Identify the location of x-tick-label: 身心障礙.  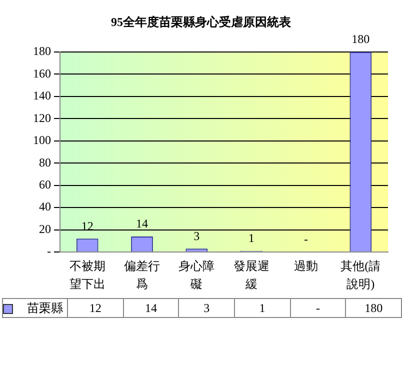
(196, 275).